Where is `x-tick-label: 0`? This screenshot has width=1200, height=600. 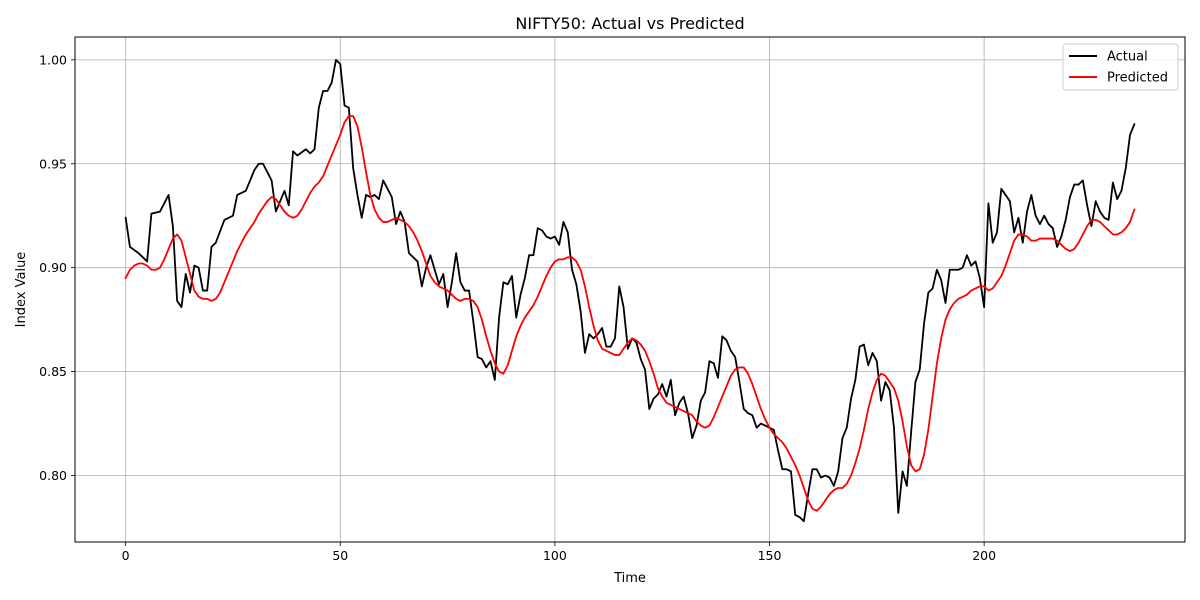
x-tick-label: 0 is located at coordinates (126, 555).